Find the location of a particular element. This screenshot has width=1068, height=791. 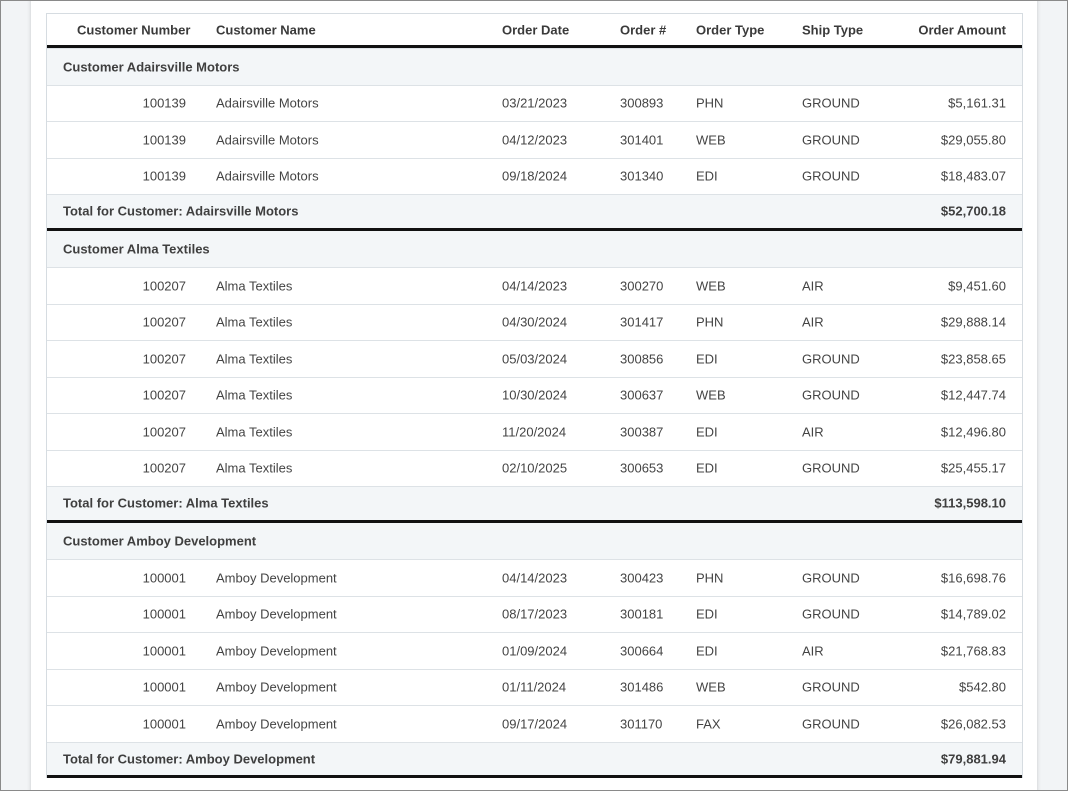

cell-order-date: 09/18/2024 is located at coordinates (535, 176).